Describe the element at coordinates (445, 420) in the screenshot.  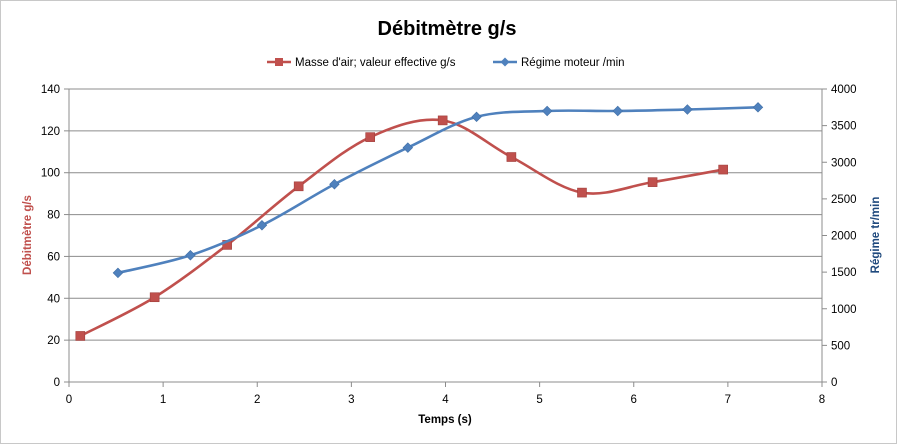
I see `x-axis-title: Temps (s)` at that location.